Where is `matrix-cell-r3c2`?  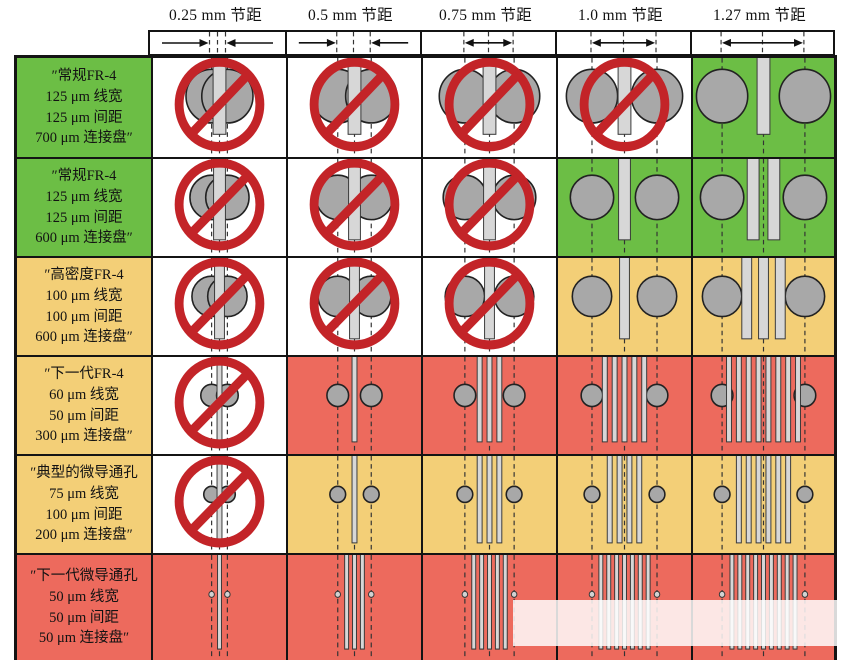 matrix-cell-r3c2 is located at coordinates (353, 305).